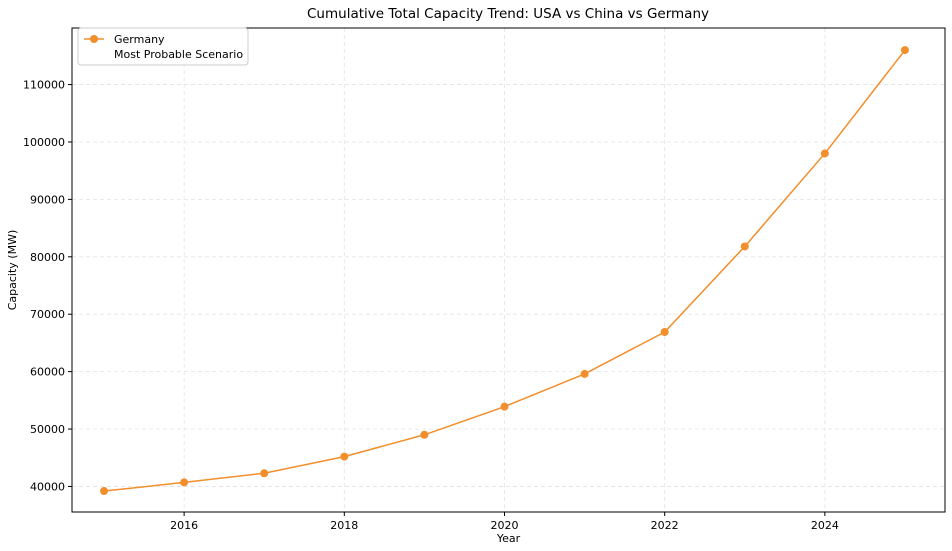 This screenshot has width=952, height=551. I want to click on legend-entry-germany: Germany, so click(139, 39).